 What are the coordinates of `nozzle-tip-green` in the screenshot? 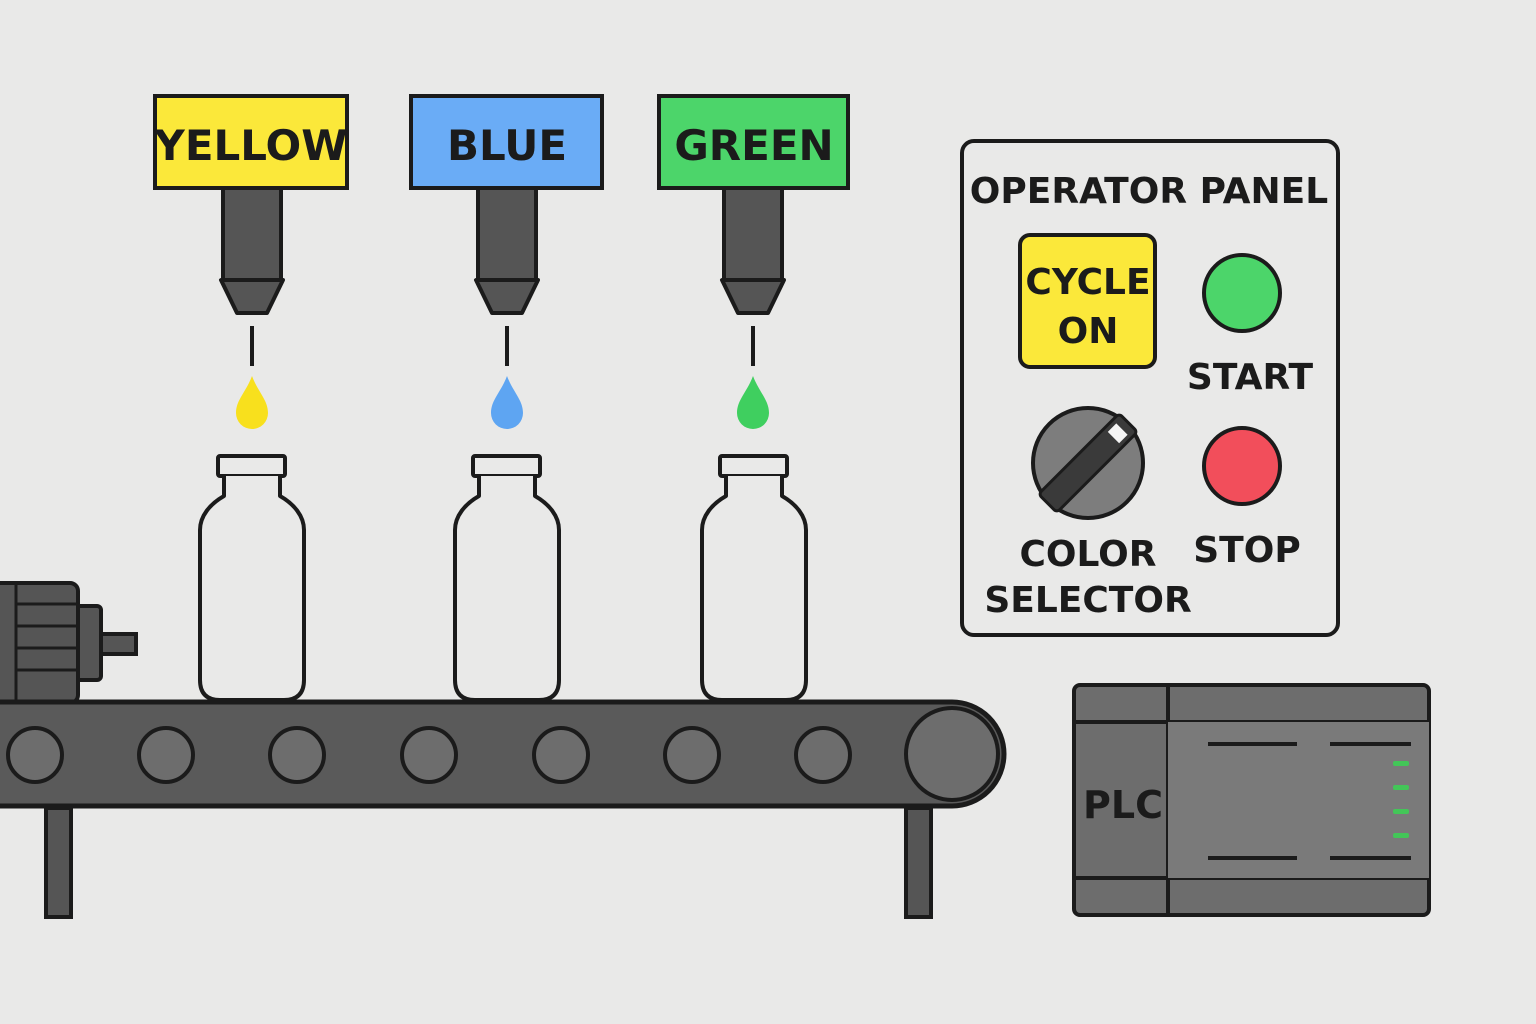 It's located at (753, 296).